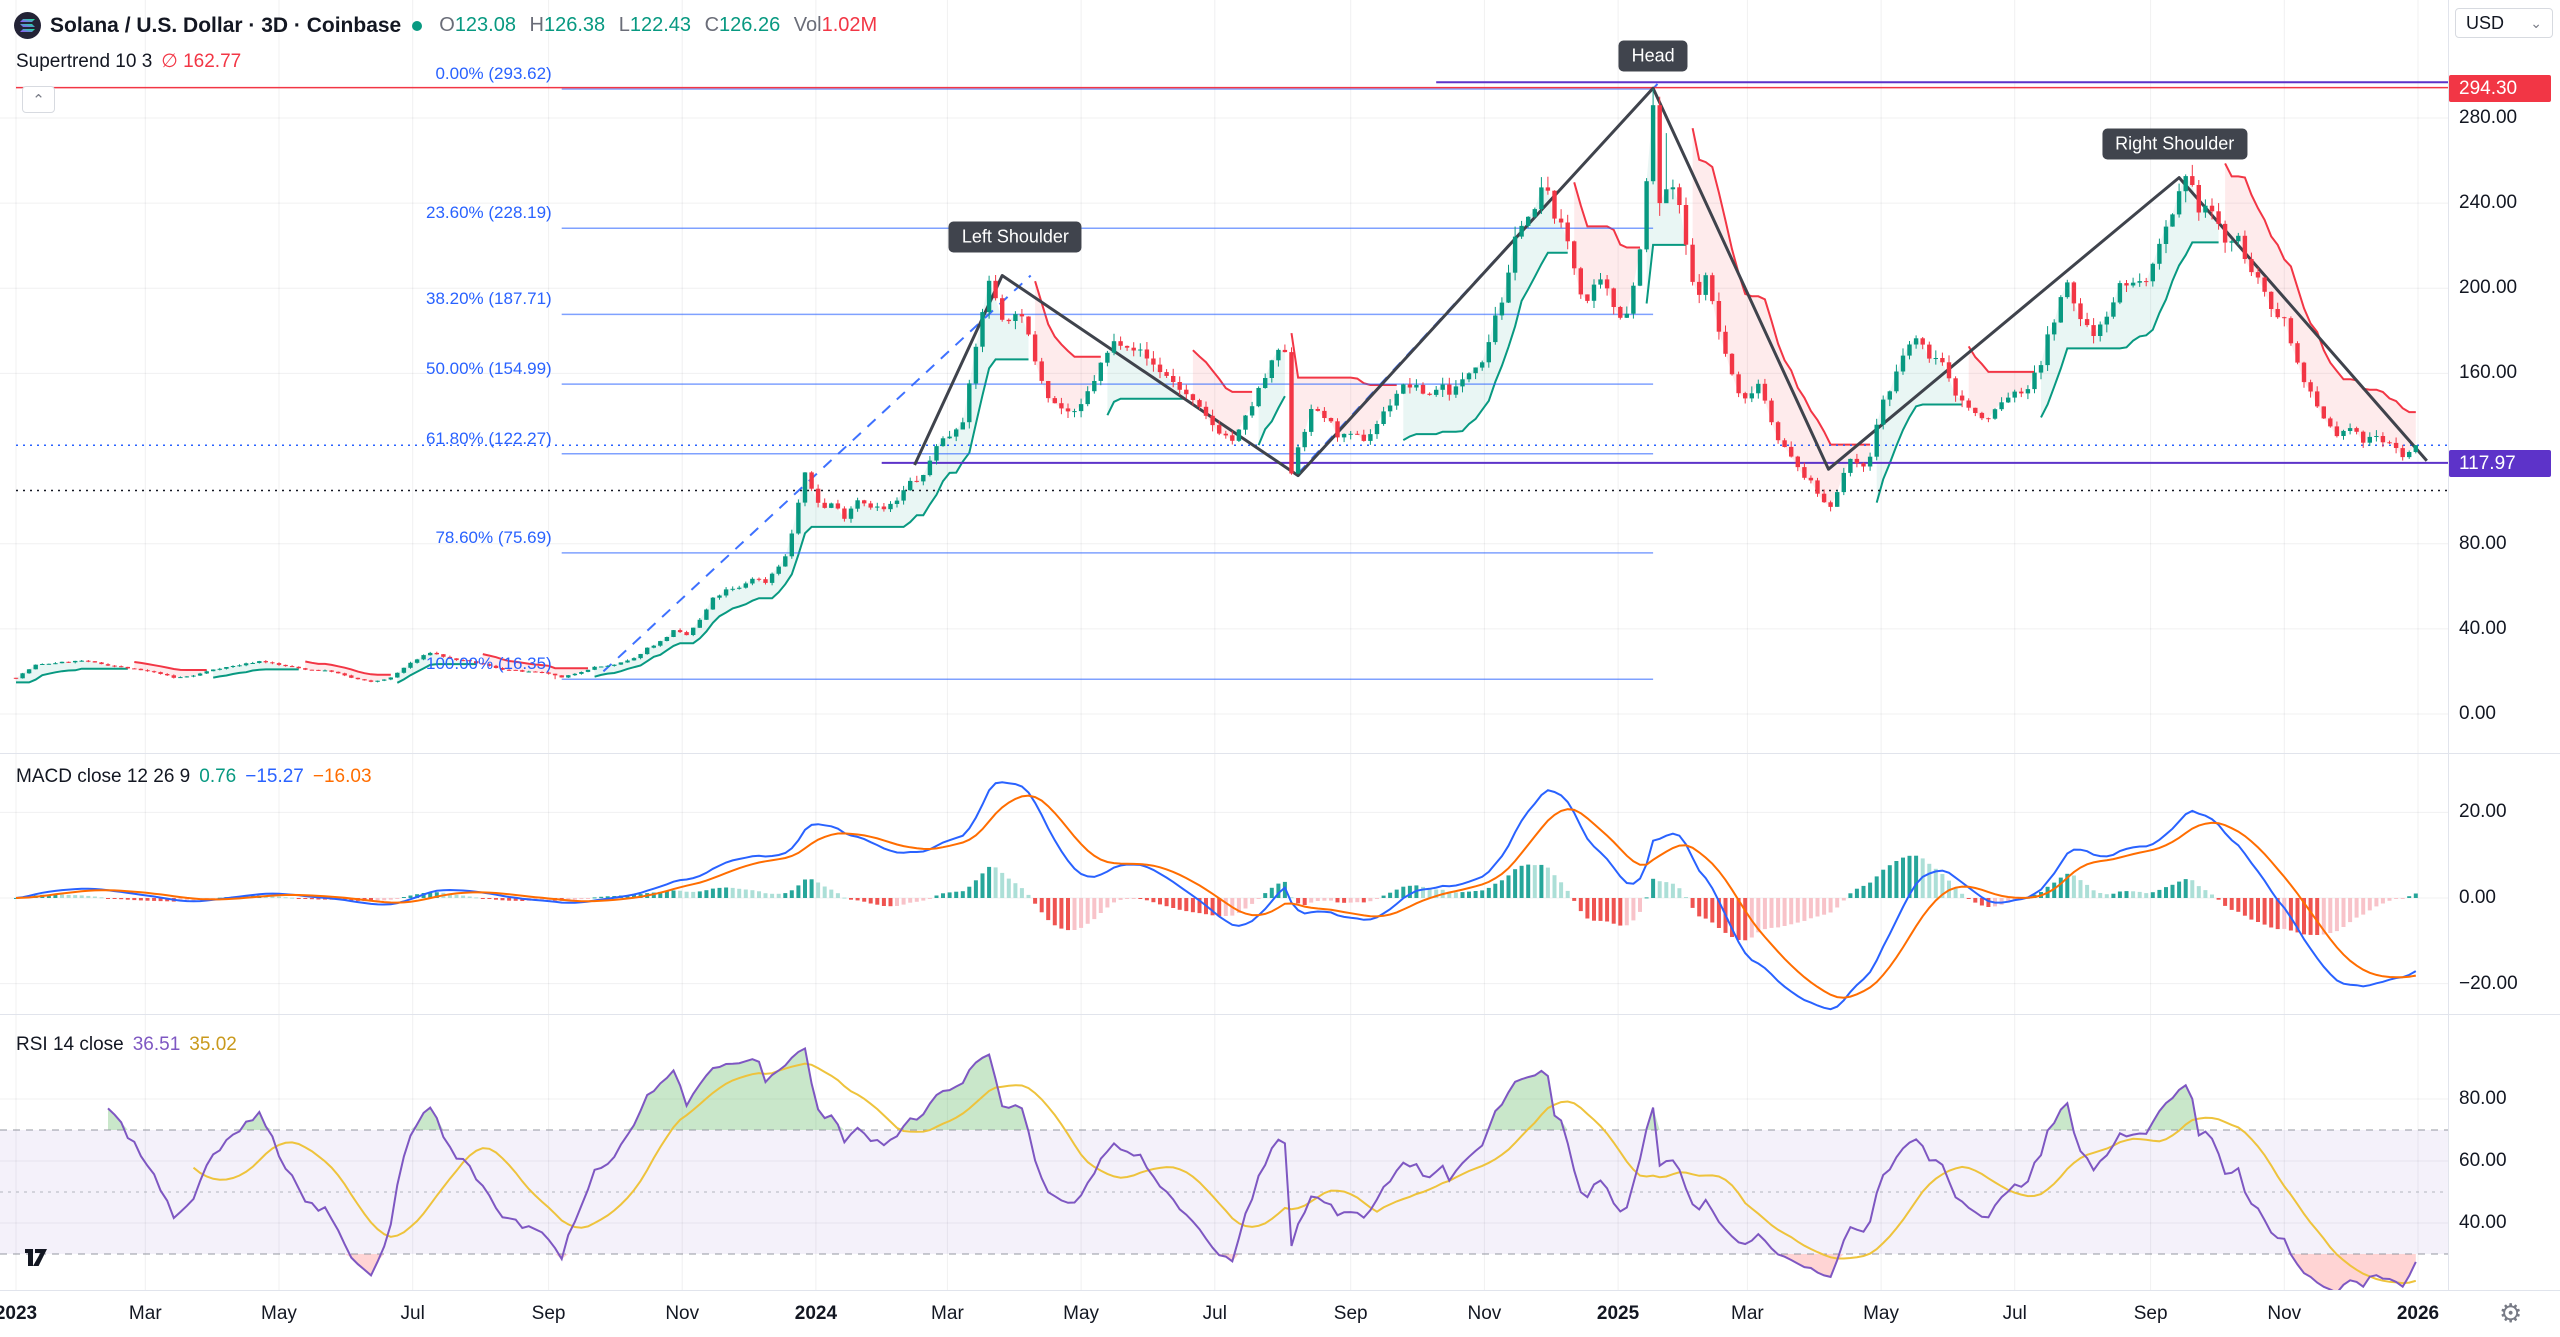  I want to click on macd-tick-label: 20.00, so click(2483, 812).